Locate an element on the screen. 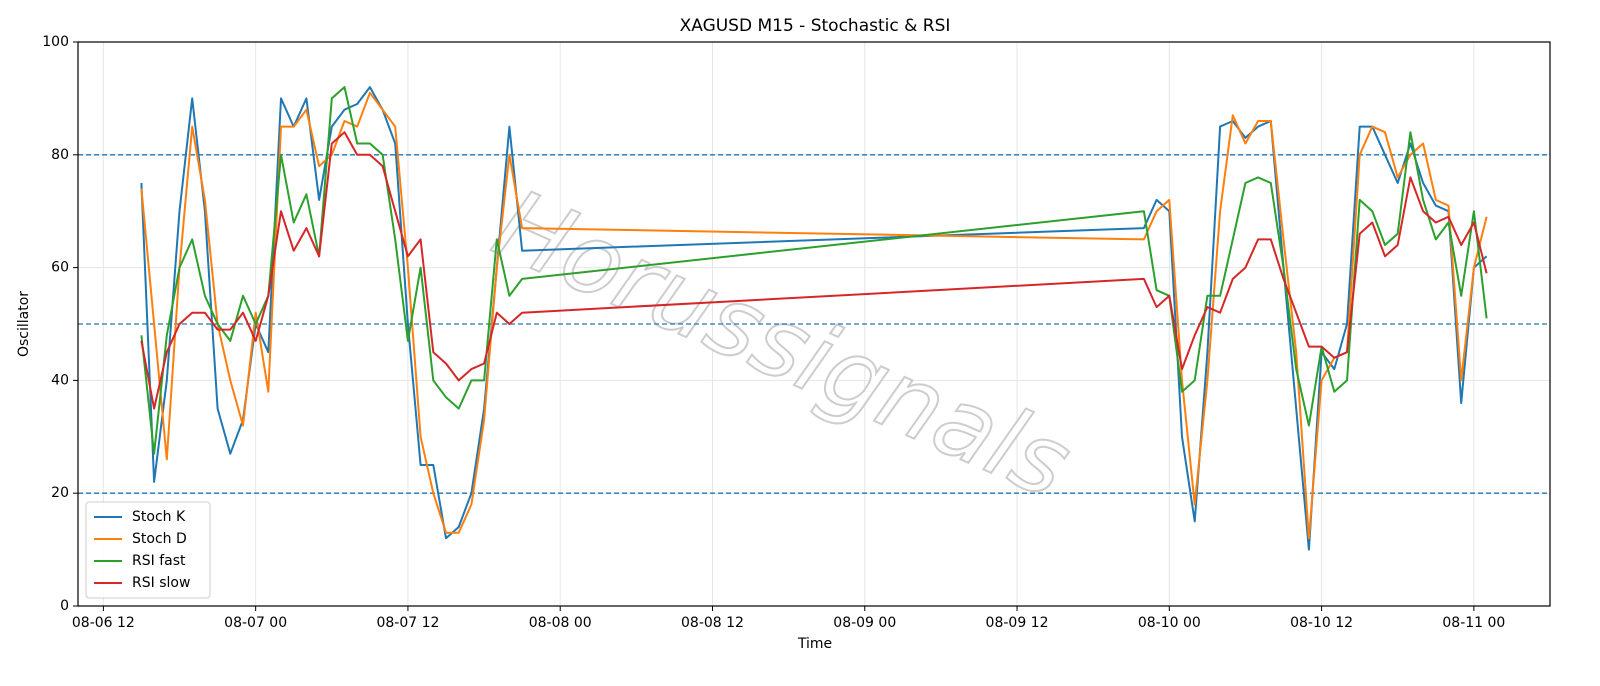 This screenshot has height=686, width=1600. x-tick-label: 08-10 00 is located at coordinates (1169, 623).